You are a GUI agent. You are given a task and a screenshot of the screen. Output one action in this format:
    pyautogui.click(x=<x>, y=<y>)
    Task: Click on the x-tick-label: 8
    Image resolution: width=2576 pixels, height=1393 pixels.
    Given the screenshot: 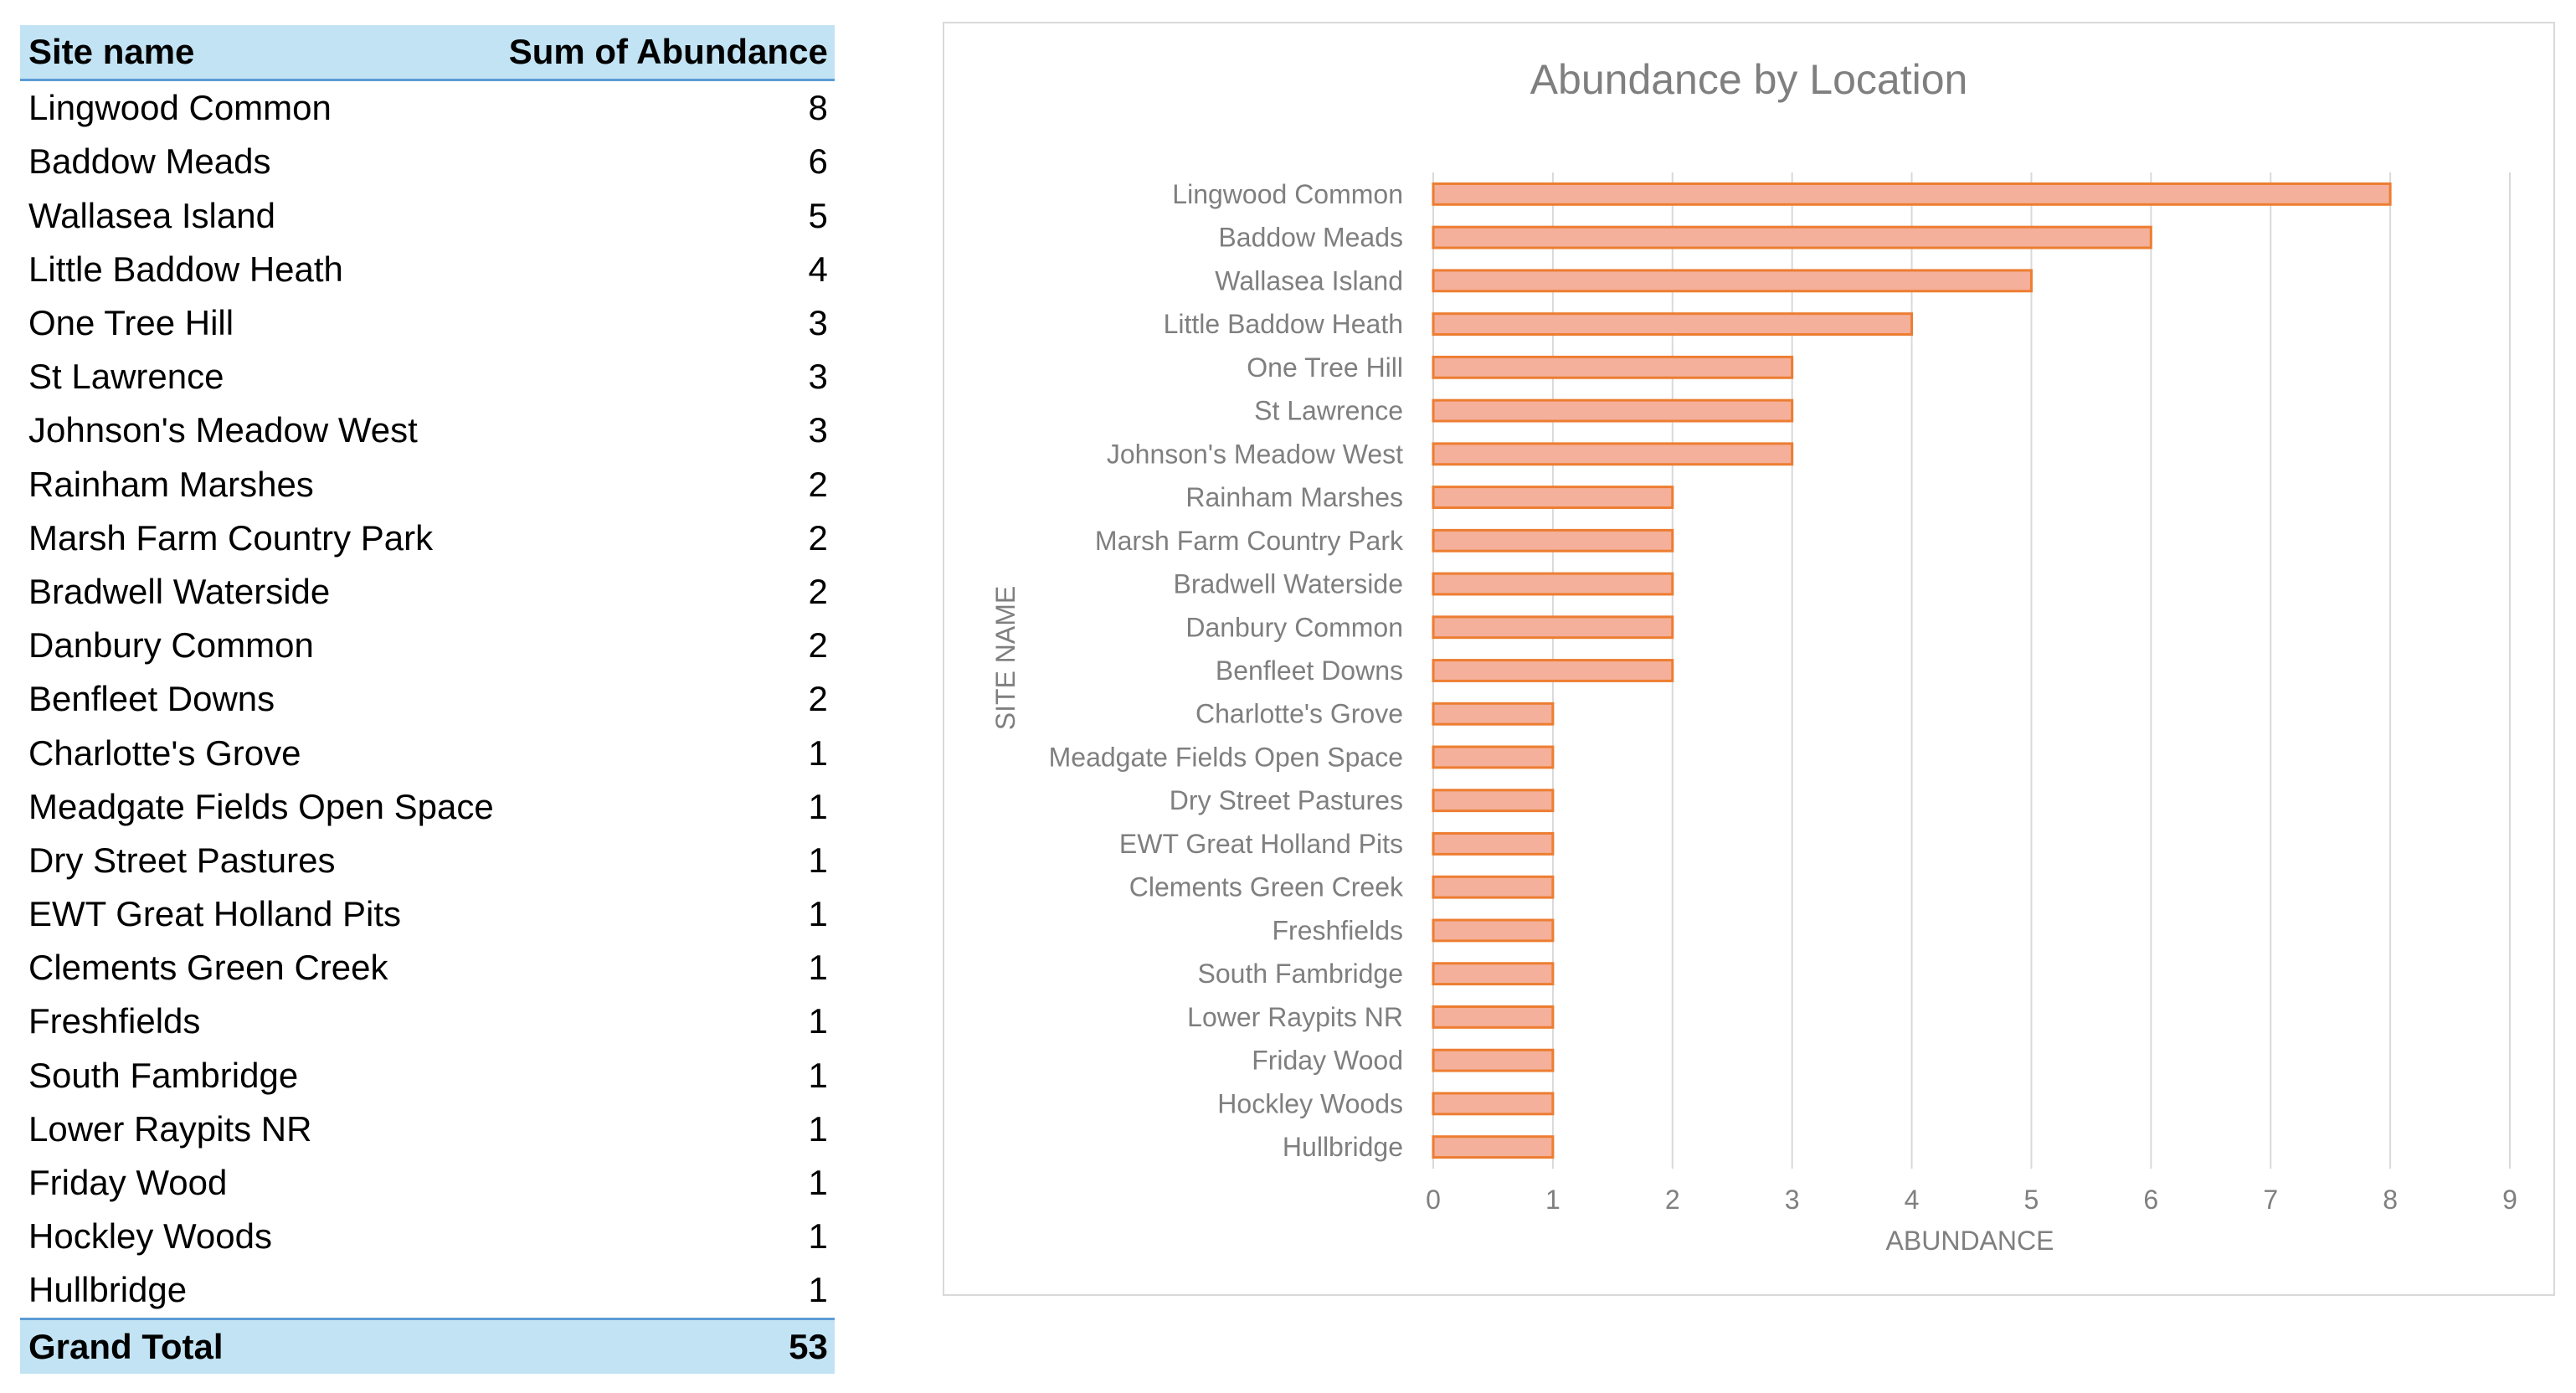 What is the action you would take?
    pyautogui.click(x=2391, y=1200)
    